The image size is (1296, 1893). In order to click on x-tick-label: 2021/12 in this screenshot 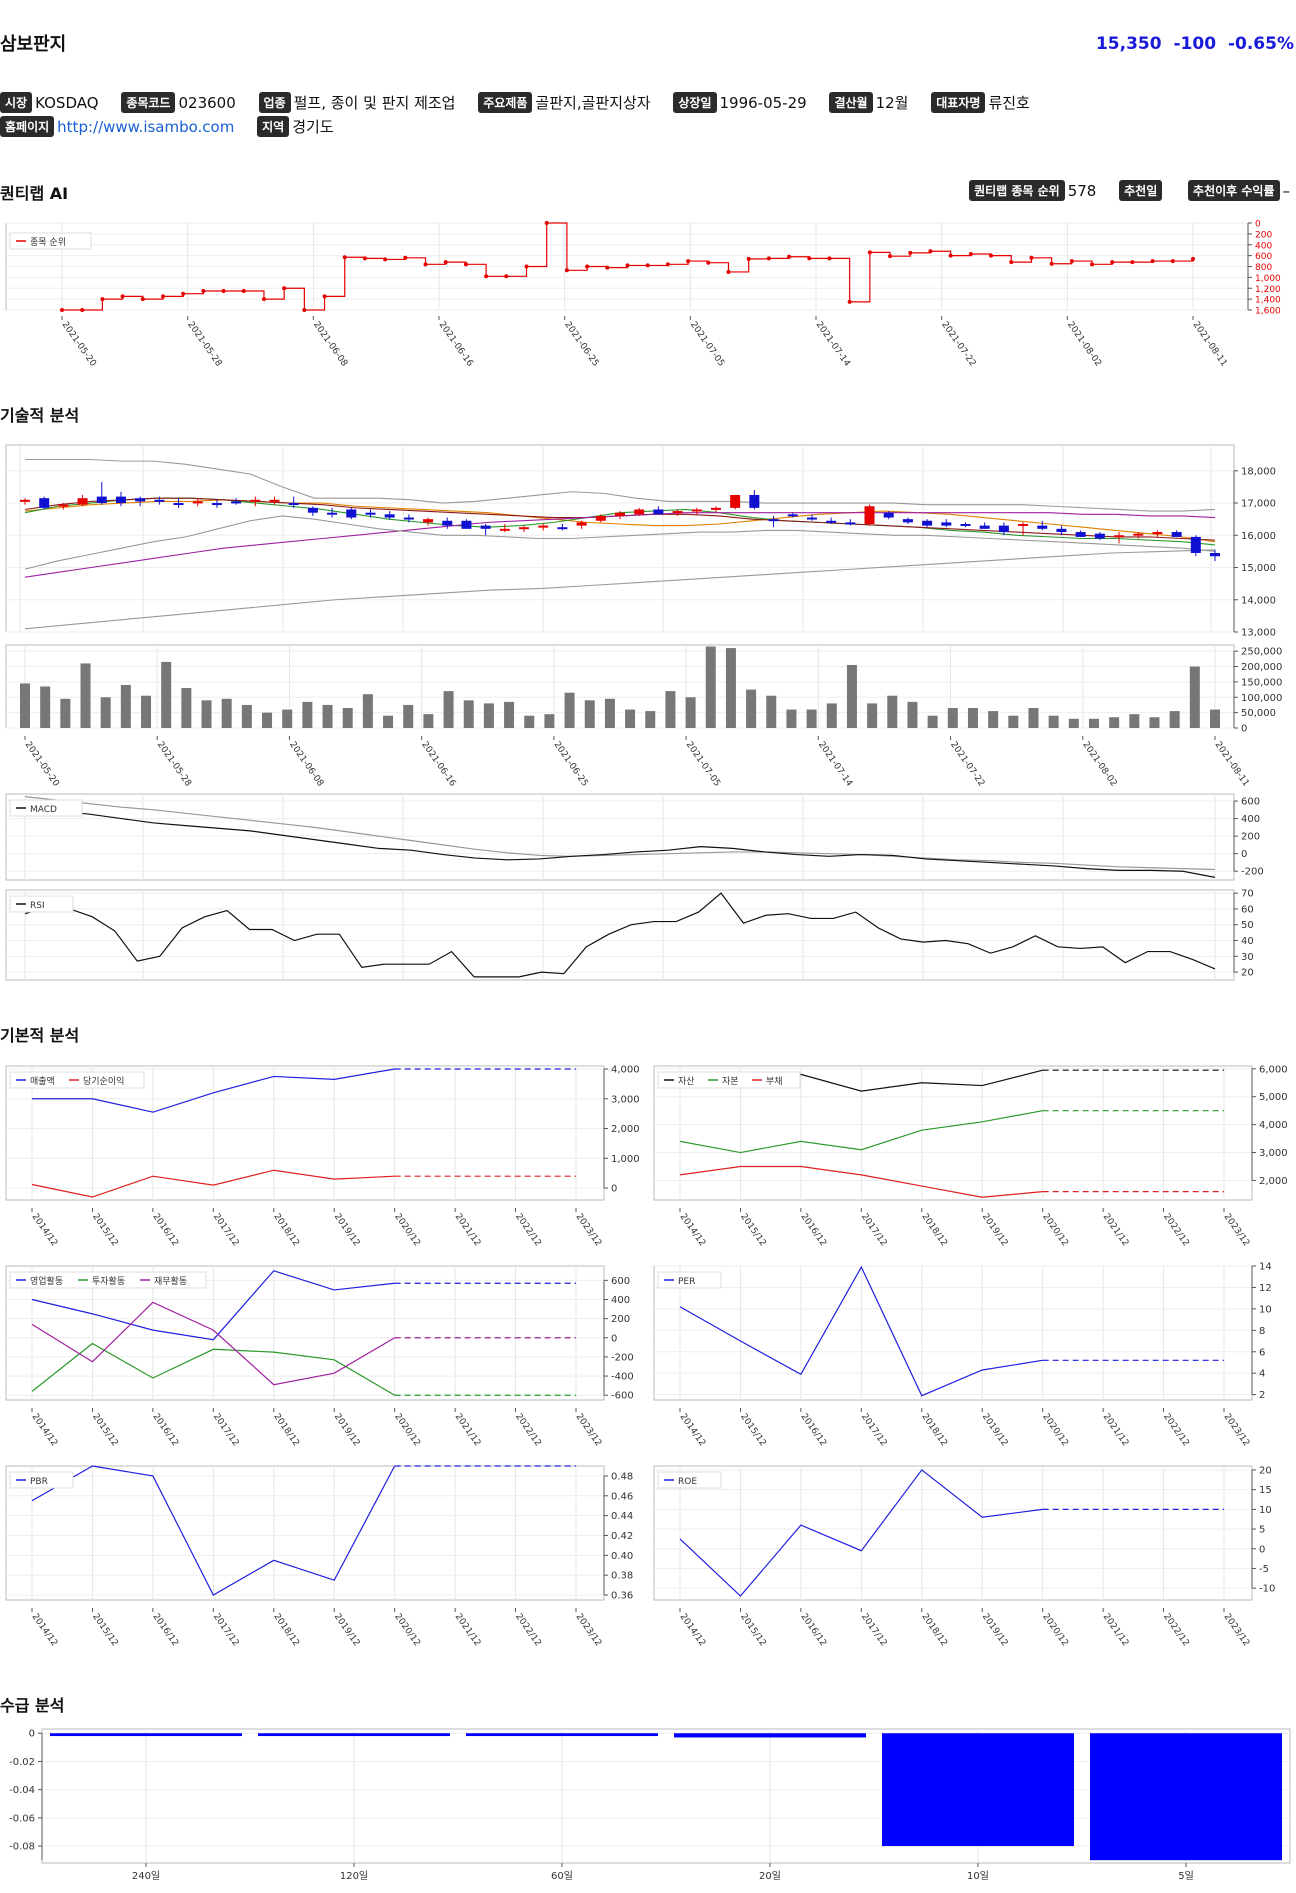, I will do `click(1116, 1430)`.